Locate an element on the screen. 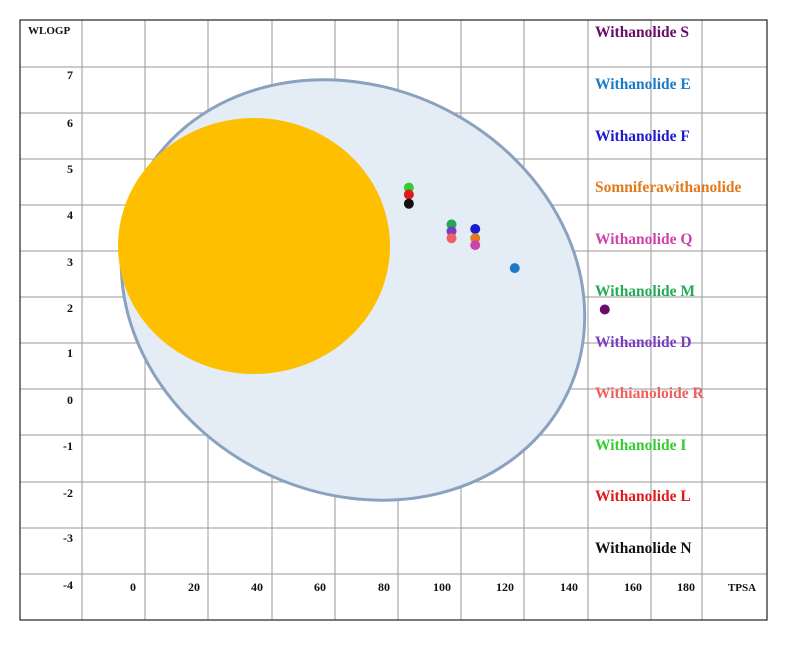 Image resolution: width=796 pixels, height=648 pixels. legend-entry-somniferawithanolide: Somniferawithanolide is located at coordinates (668, 187).